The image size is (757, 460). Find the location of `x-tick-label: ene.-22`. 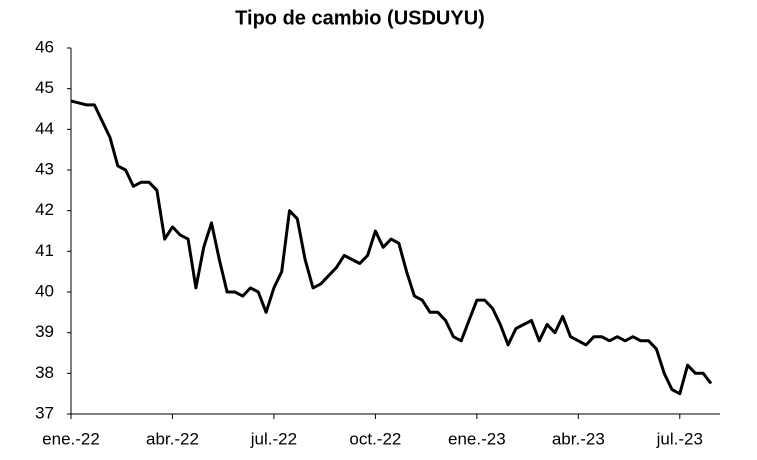

x-tick-label: ene.-22 is located at coordinates (71, 438).